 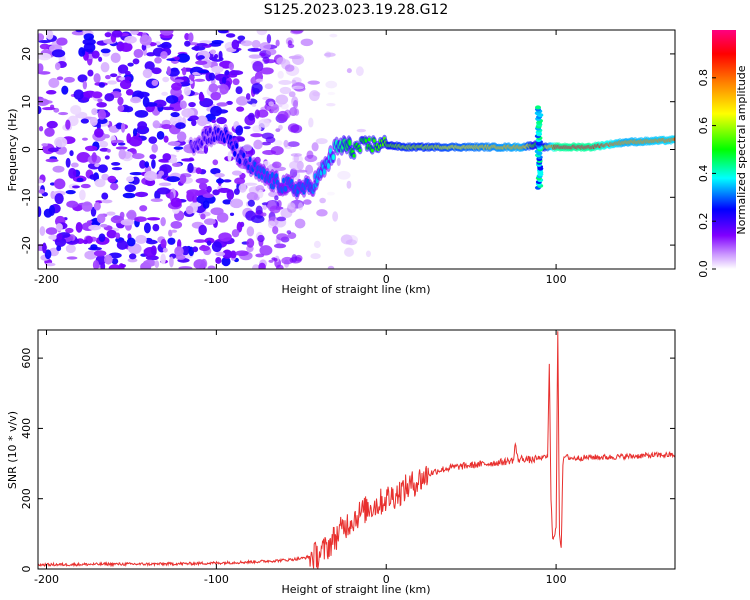 I want to click on snr-y-label: SNR (10 * v/v), so click(x=12, y=450).